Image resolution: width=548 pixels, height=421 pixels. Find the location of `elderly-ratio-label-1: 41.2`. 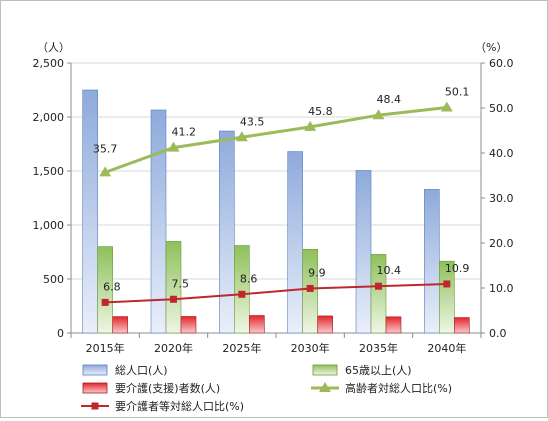

elderly-ratio-label-1: 41.2 is located at coordinates (184, 132).